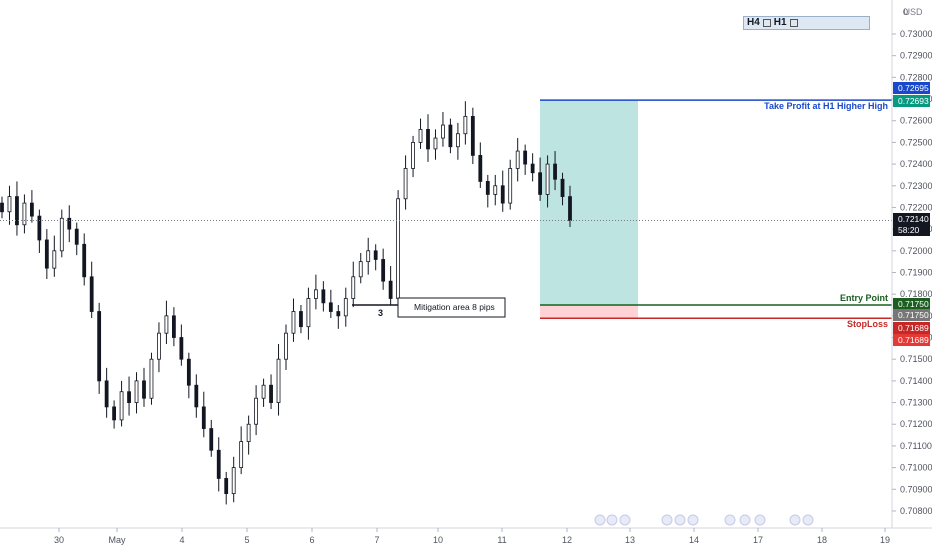 Image resolution: width=932 pixels, height=555 pixels. What do you see at coordinates (117, 540) in the screenshot?
I see `time-tick-label: May` at bounding box center [117, 540].